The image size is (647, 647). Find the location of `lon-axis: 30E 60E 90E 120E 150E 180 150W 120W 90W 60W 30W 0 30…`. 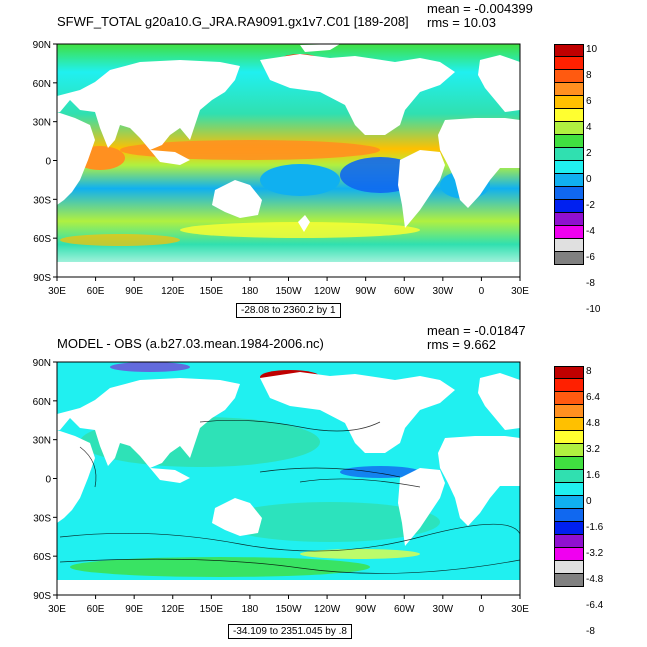

lon-axis: 30E 60E 90E 120E 150E 180 150W 120W 90W 60W 30W 0 30… is located at coordinates (288, 287).